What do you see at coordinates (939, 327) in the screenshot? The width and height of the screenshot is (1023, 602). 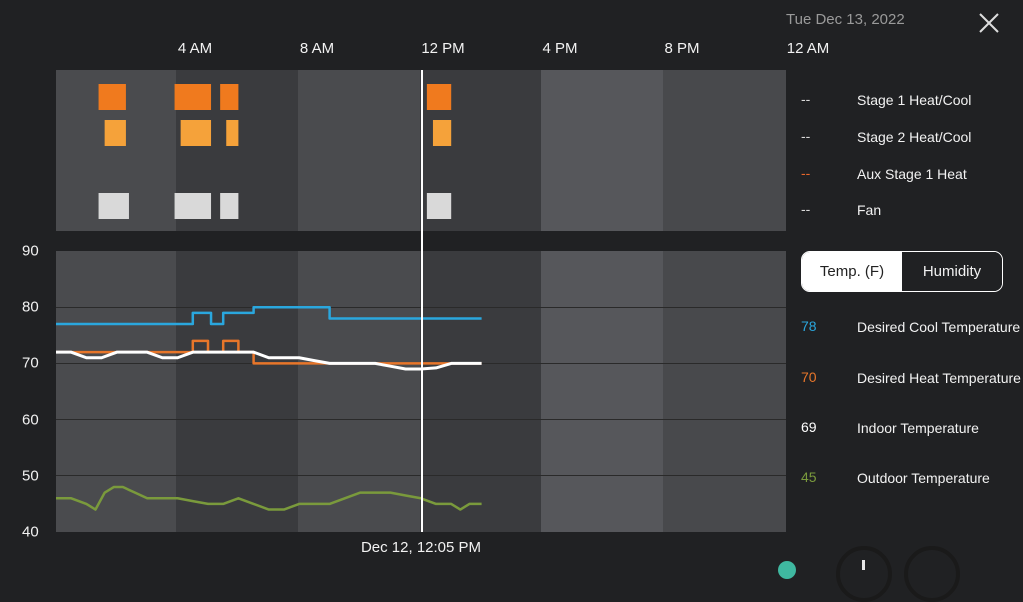 I see `legend-label: Desired Cool Temperature` at bounding box center [939, 327].